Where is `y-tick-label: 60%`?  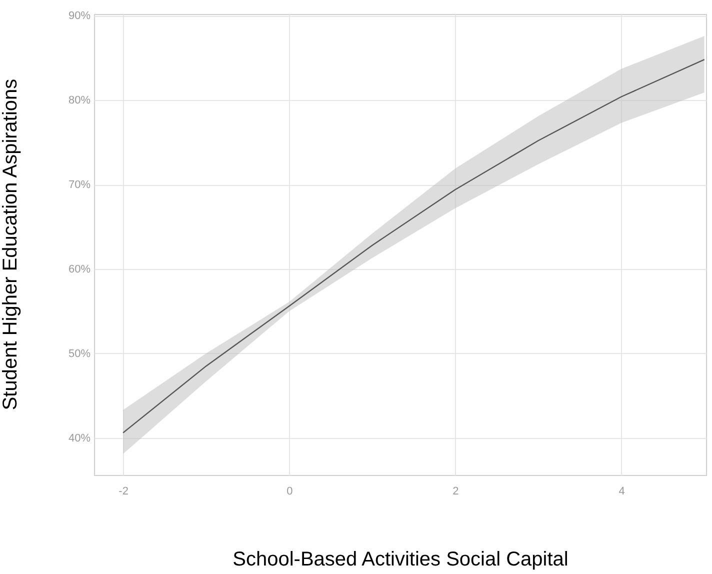 y-tick-label: 60% is located at coordinates (79, 269).